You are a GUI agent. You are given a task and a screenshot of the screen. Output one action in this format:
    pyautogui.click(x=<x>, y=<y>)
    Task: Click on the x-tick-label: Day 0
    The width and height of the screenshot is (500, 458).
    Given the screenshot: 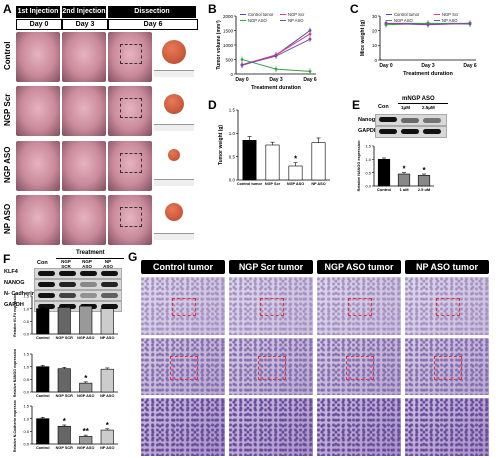 What is the action you would take?
    pyautogui.click(x=386, y=66)
    